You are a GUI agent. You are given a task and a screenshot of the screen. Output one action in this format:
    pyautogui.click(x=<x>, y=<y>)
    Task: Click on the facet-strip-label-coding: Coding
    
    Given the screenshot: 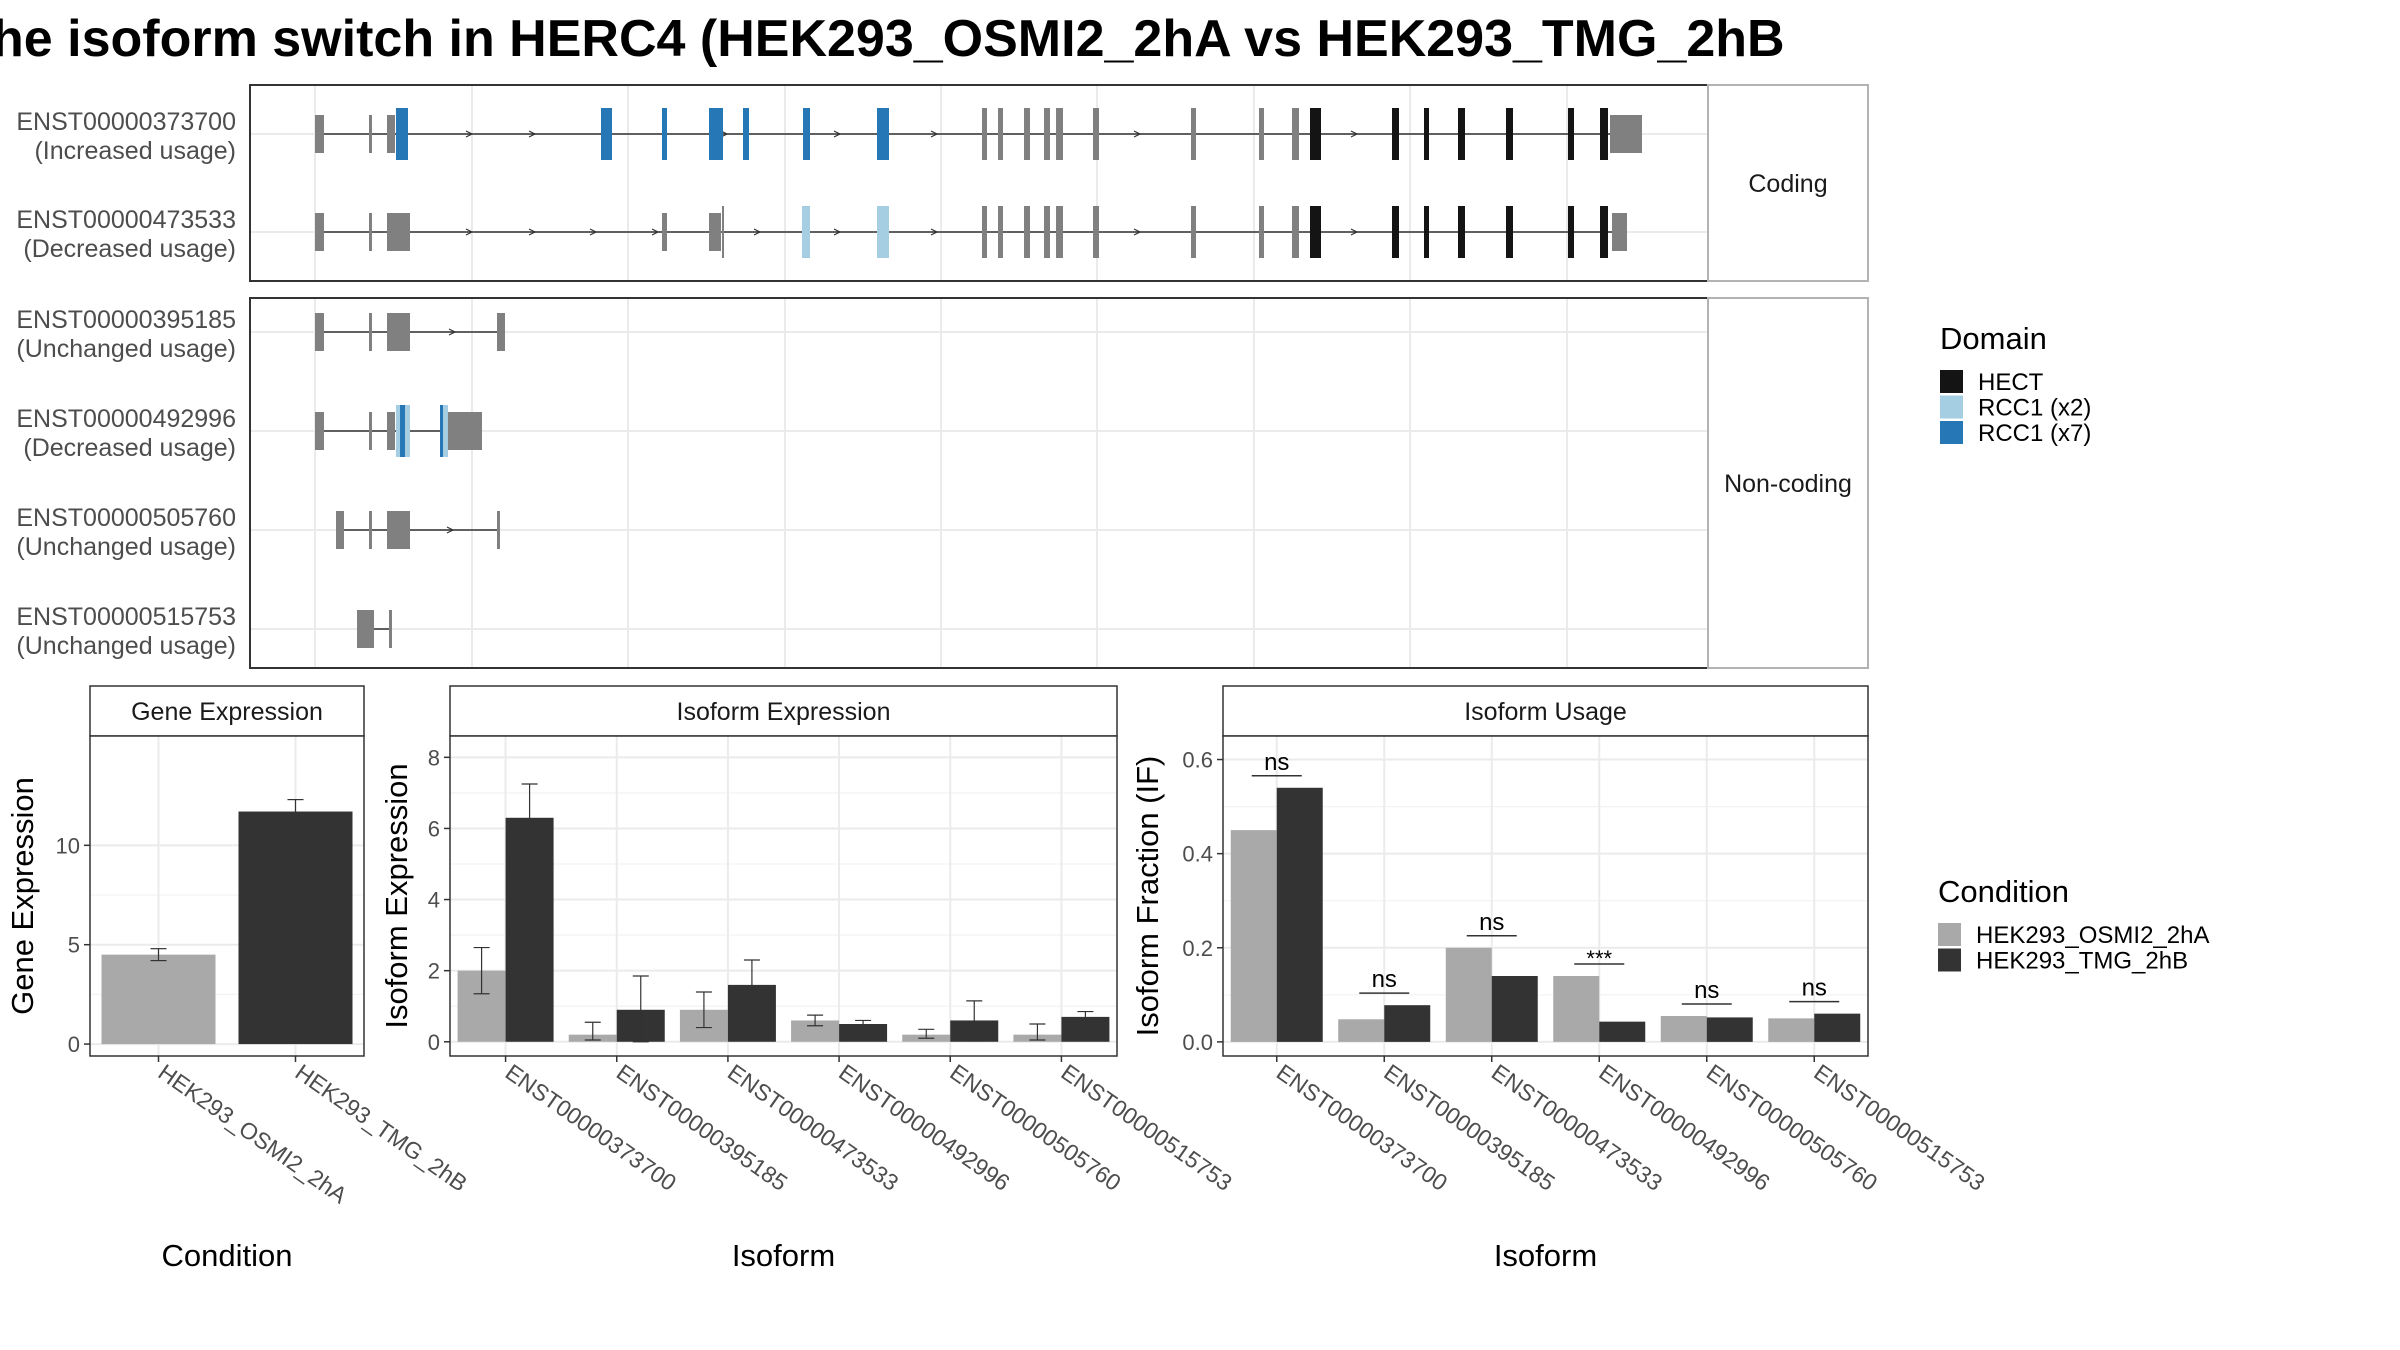 What is the action you would take?
    pyautogui.click(x=1787, y=184)
    